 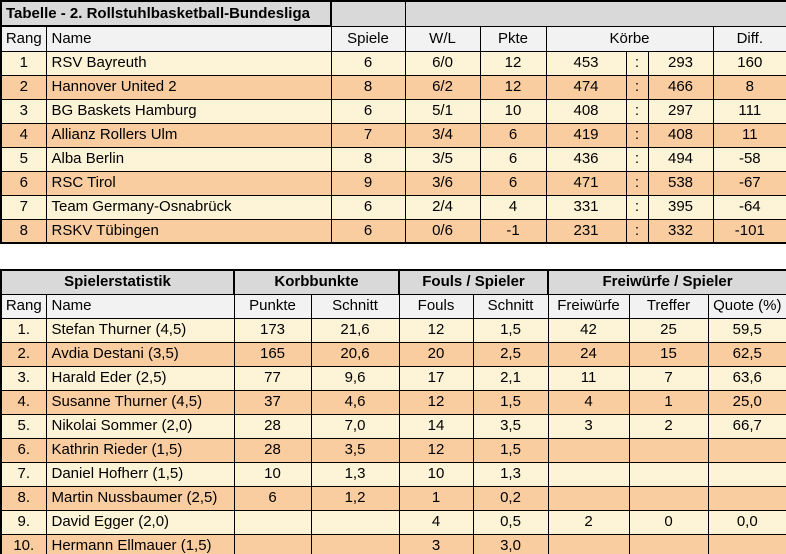 What do you see at coordinates (749, 207) in the screenshot?
I see `cell-diff: -64` at bounding box center [749, 207].